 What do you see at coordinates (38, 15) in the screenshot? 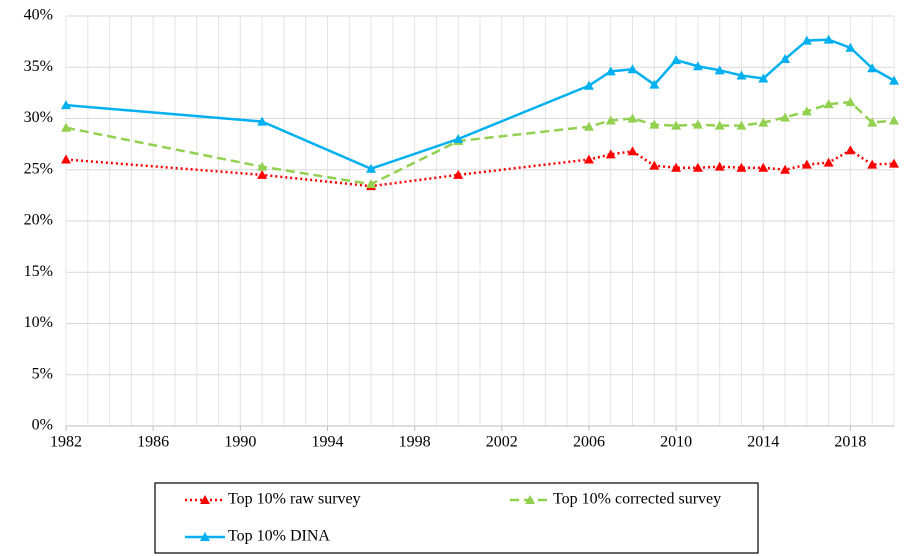
I see `y-tick-label: 40%` at bounding box center [38, 15].